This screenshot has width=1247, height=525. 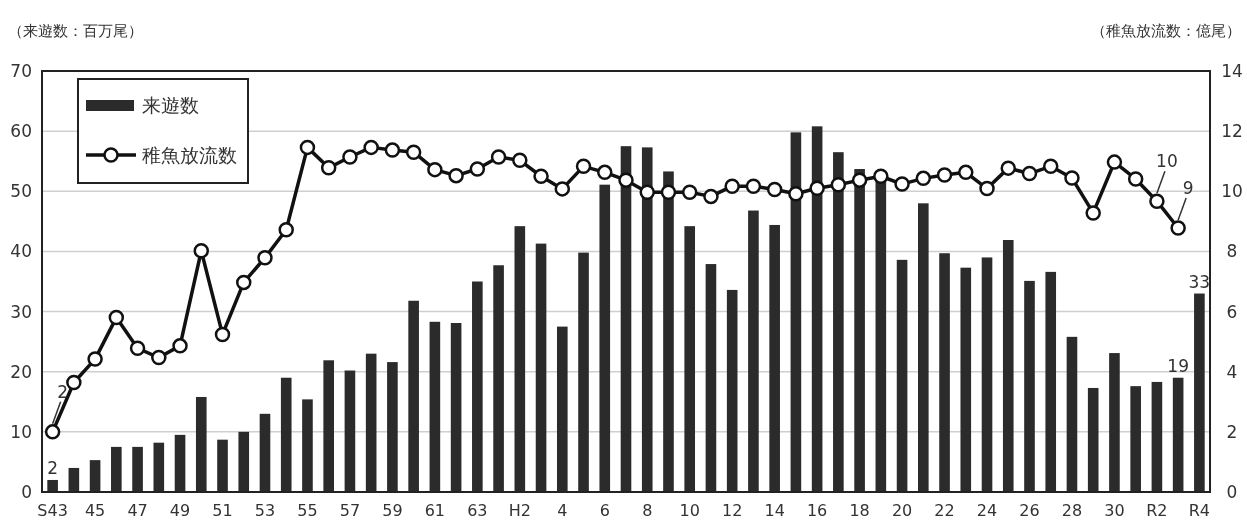 What do you see at coordinates (519, 510) in the screenshot?
I see `x-tick-label: H2` at bounding box center [519, 510].